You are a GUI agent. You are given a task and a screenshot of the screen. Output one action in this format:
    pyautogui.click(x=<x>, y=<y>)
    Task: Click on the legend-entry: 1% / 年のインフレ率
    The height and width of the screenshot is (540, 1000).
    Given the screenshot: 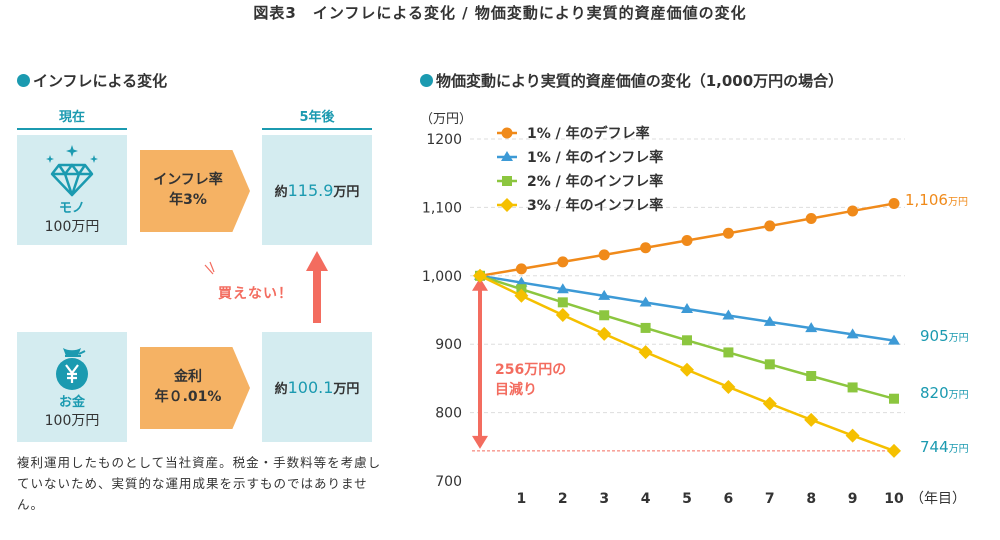 What is the action you would take?
    pyautogui.click(x=595, y=157)
    